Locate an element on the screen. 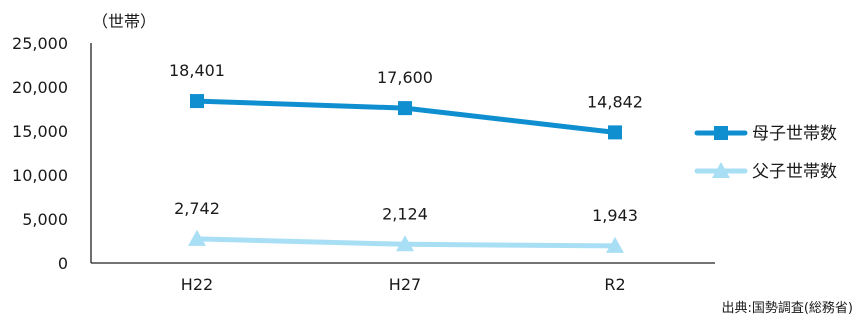 The image size is (860, 320). legend-label: 母子世帯数 is located at coordinates (794, 134).